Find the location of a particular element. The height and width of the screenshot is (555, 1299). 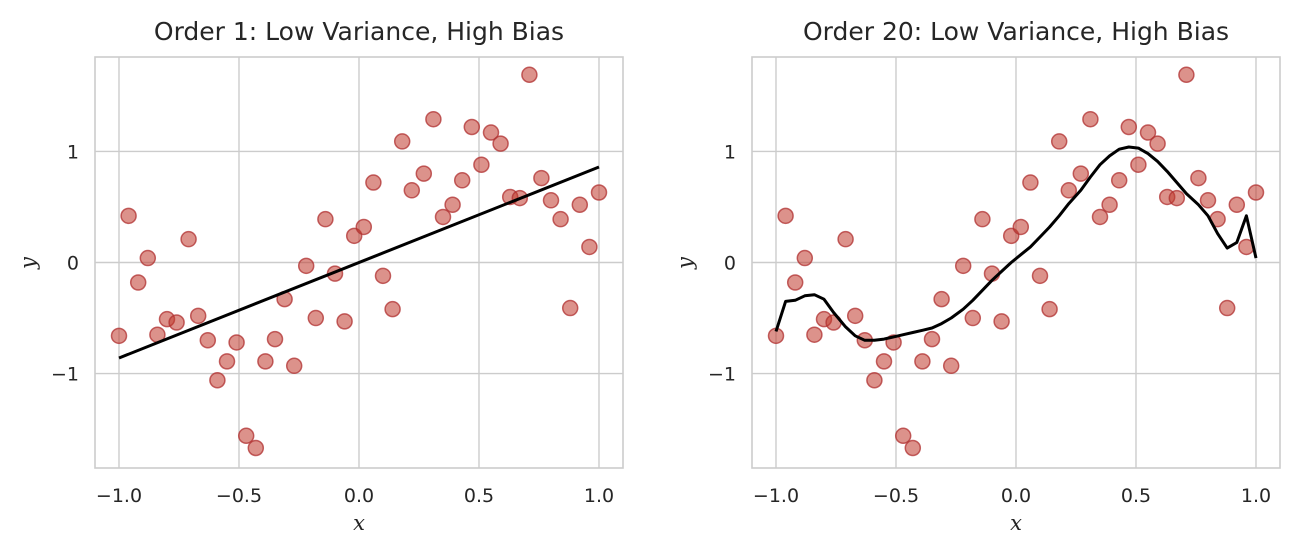

y-axis-label: y is located at coordinates (685, 263).